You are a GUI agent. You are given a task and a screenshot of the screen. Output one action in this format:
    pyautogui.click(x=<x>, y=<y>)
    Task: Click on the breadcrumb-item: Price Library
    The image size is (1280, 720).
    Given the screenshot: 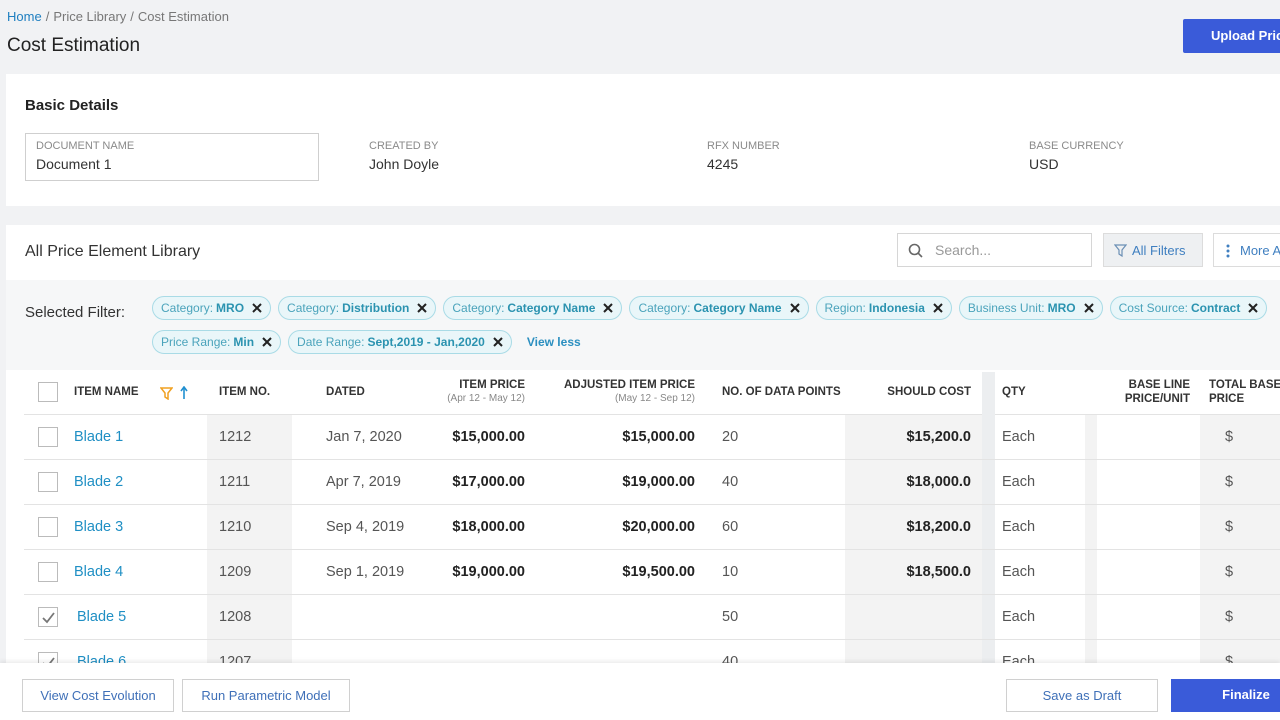 What is the action you would take?
    pyautogui.click(x=90, y=16)
    